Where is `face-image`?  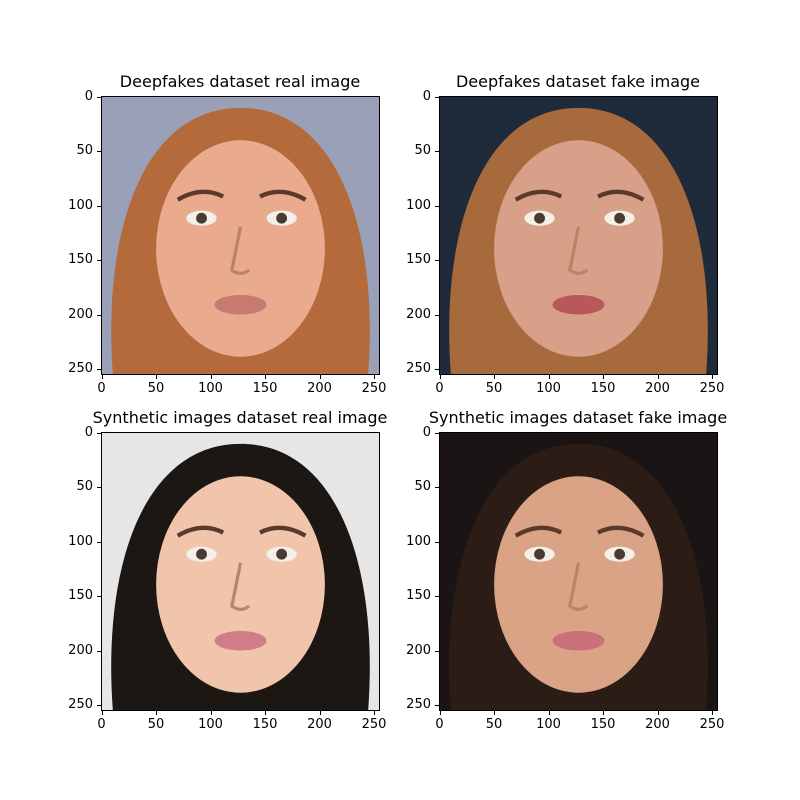 face-image is located at coordinates (240, 235).